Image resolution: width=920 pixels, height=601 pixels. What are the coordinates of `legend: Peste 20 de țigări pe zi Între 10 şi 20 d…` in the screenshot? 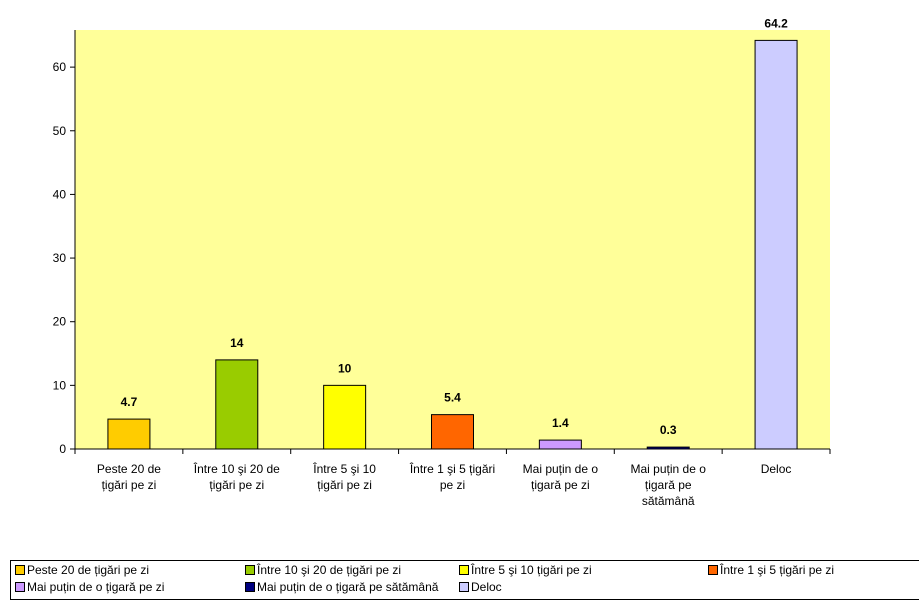 It's located at (464, 580).